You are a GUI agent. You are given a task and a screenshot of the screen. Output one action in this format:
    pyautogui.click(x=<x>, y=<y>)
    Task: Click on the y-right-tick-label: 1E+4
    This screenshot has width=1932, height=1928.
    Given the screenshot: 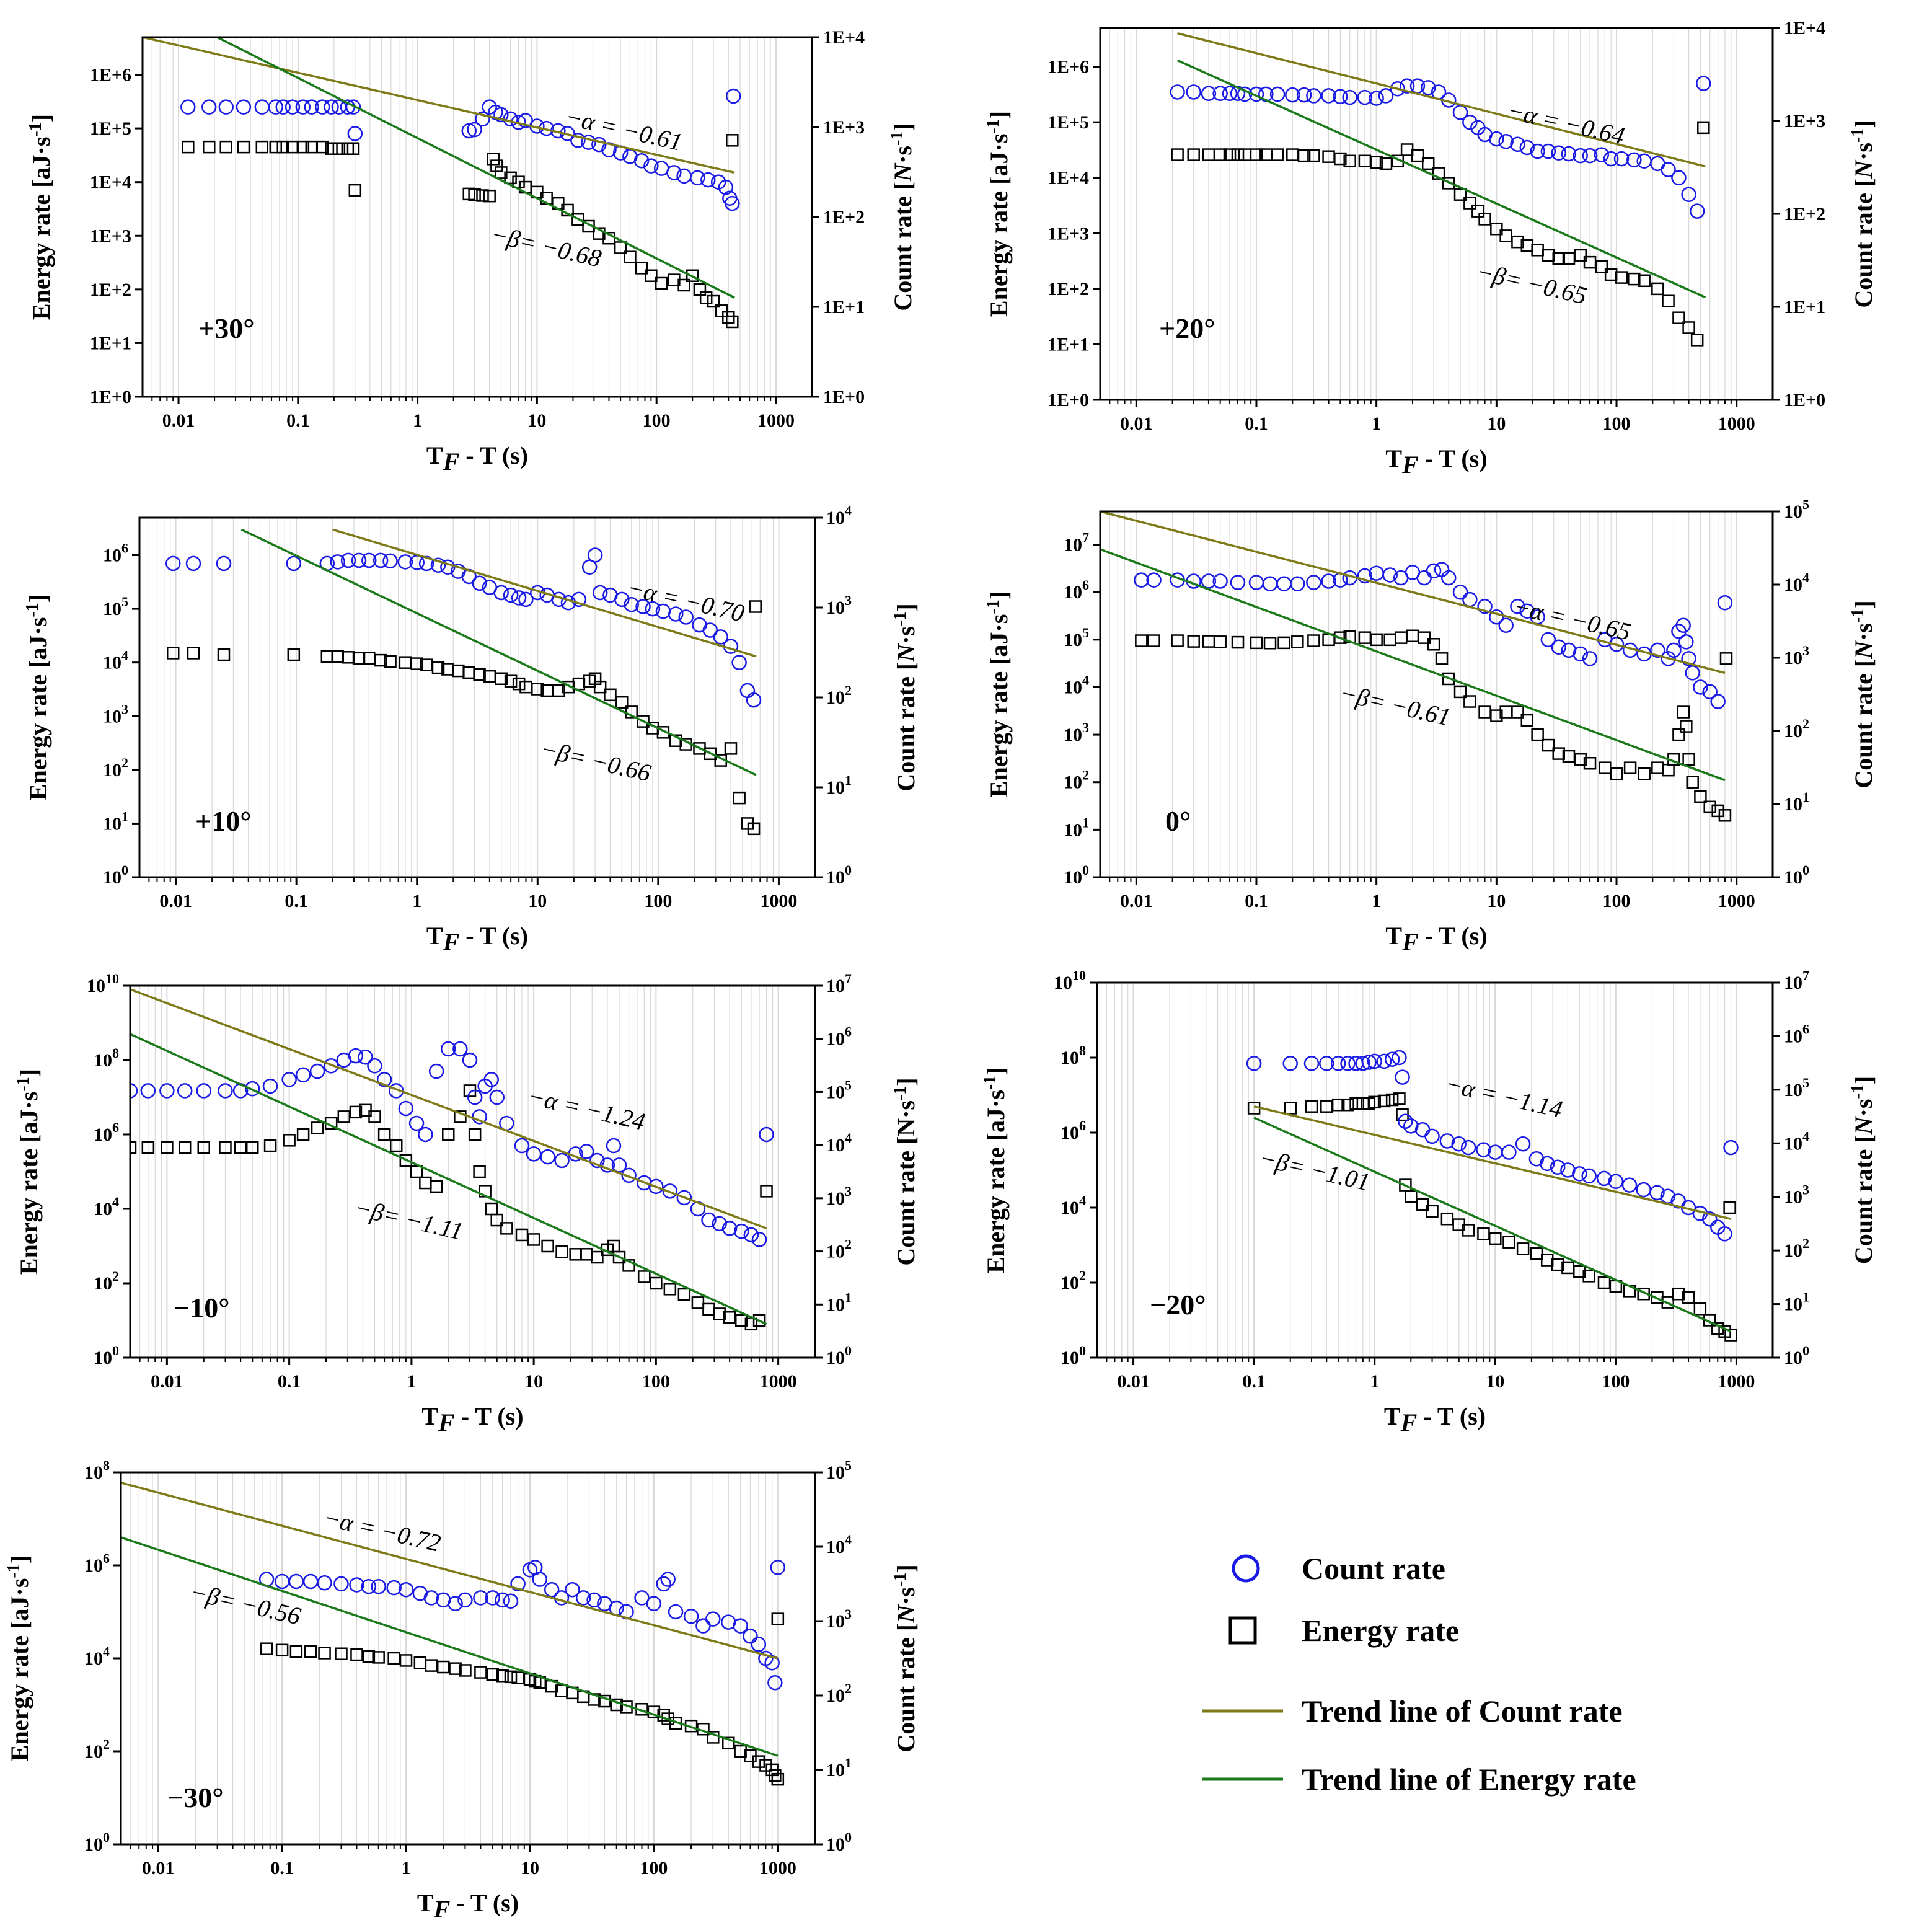 What is the action you would take?
    pyautogui.click(x=1804, y=28)
    